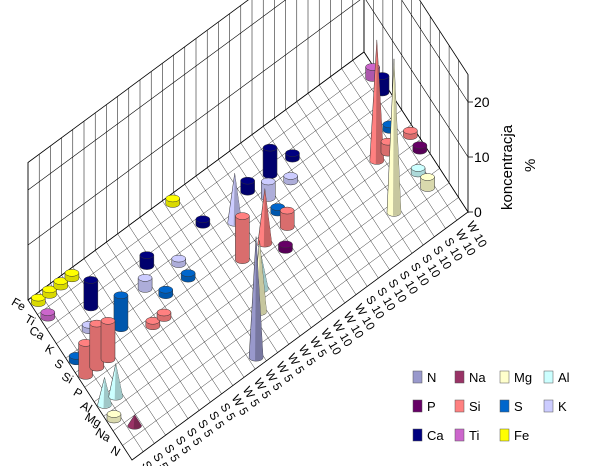 This screenshot has width=594, height=466. Describe the element at coordinates (504, 435) in the screenshot. I see `legend-swatch-Fe` at that location.